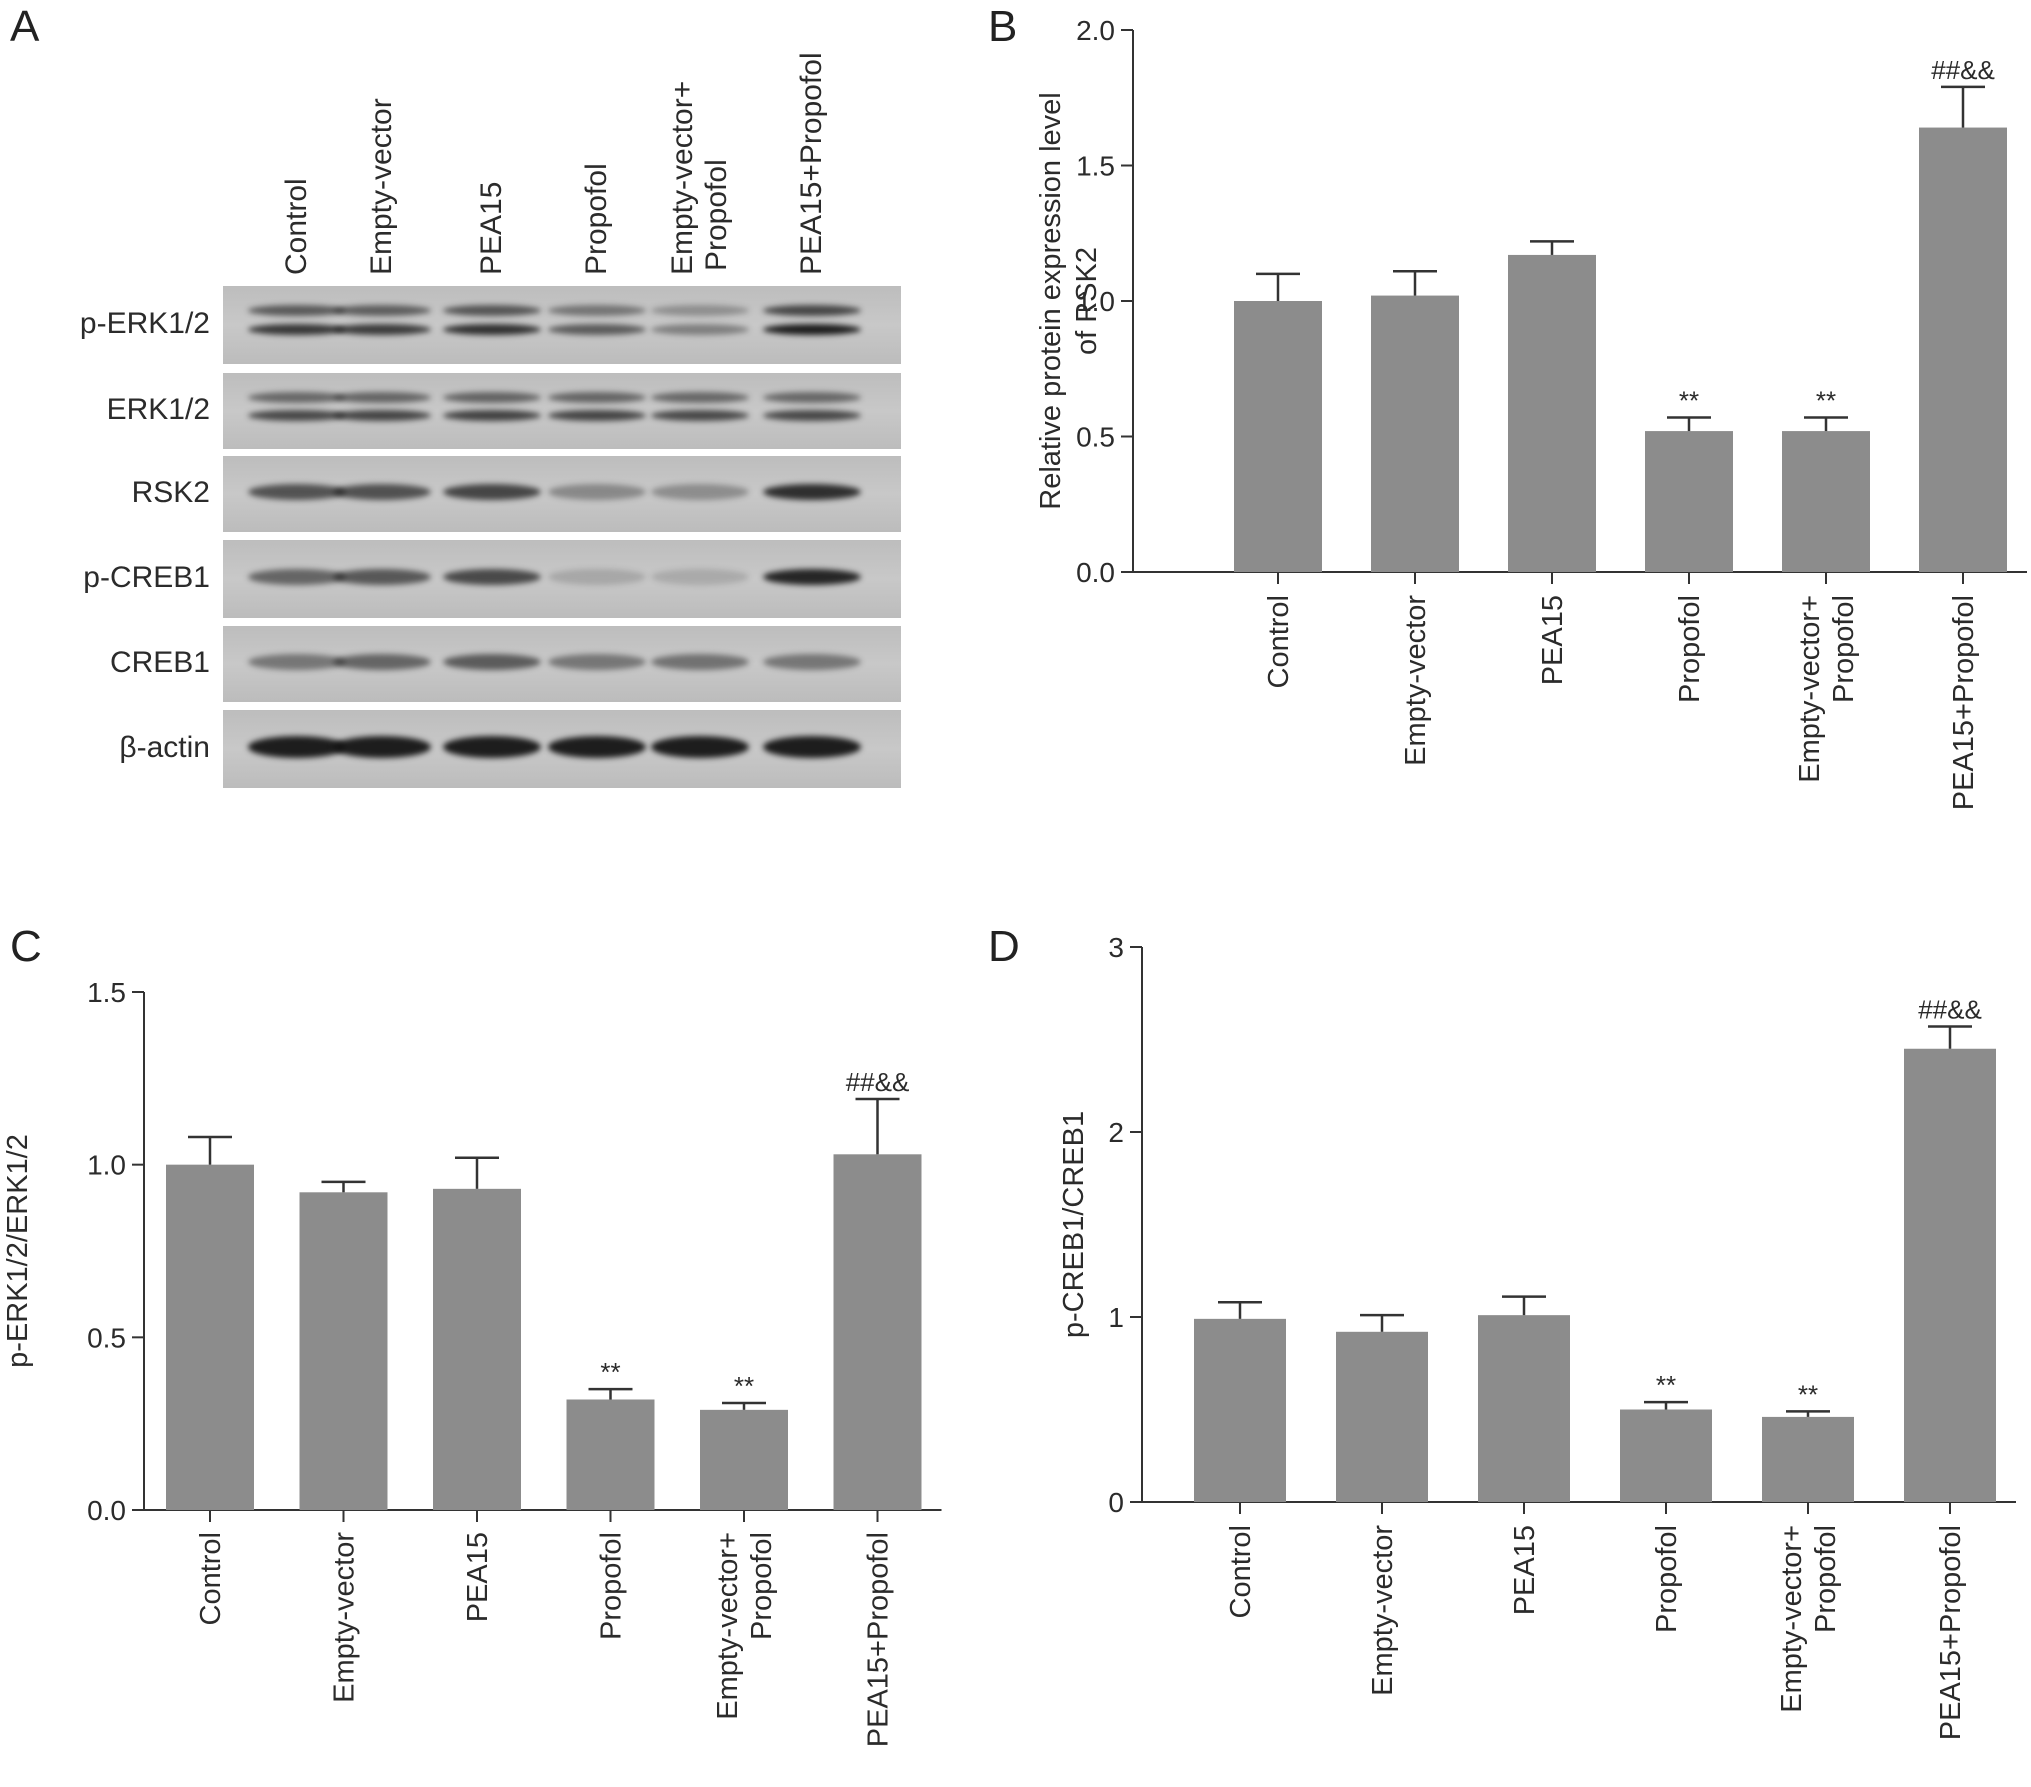  I want to click on lane-label: PEA15, so click(492, 228).